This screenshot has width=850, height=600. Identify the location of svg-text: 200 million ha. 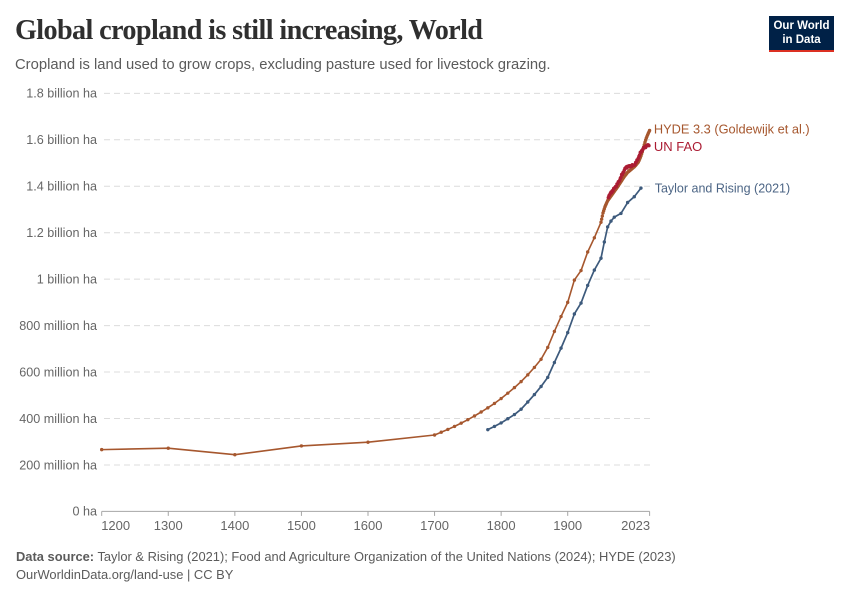
(58, 465).